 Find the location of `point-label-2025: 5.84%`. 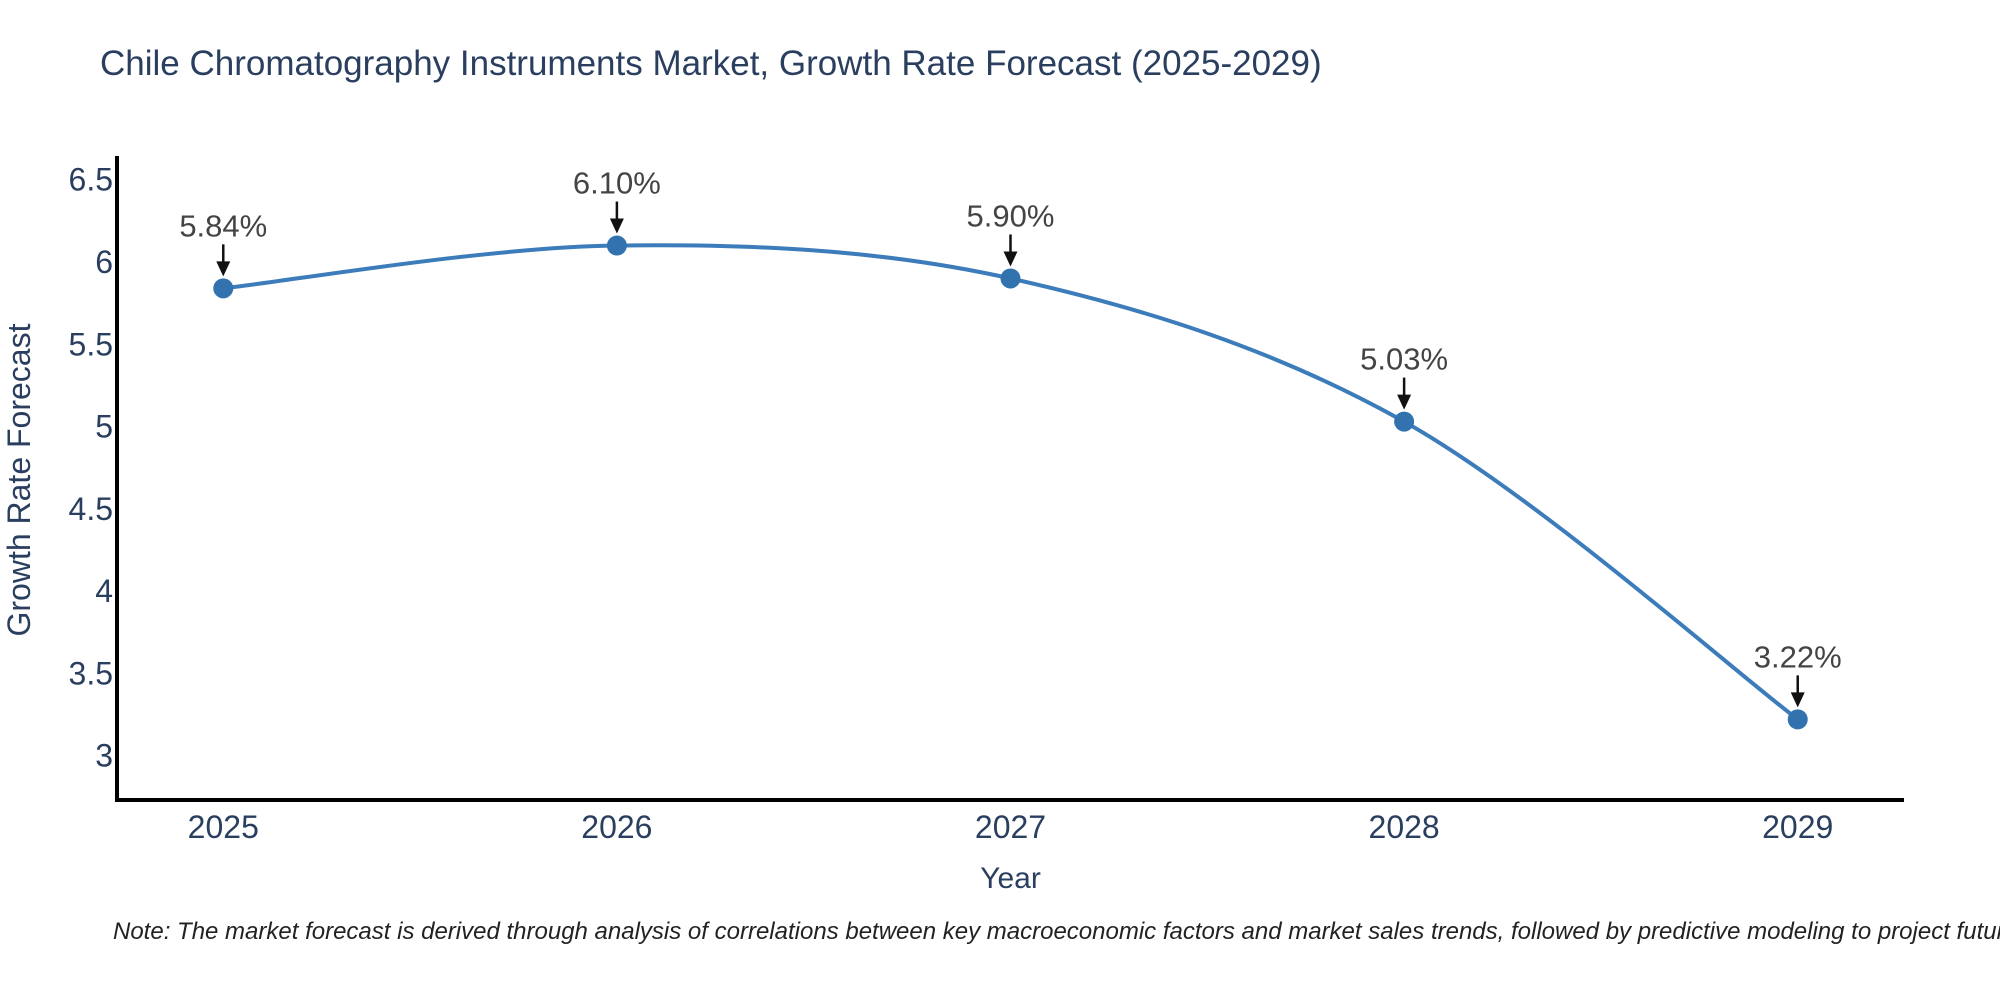

point-label-2025: 5.84% is located at coordinates (223, 225).